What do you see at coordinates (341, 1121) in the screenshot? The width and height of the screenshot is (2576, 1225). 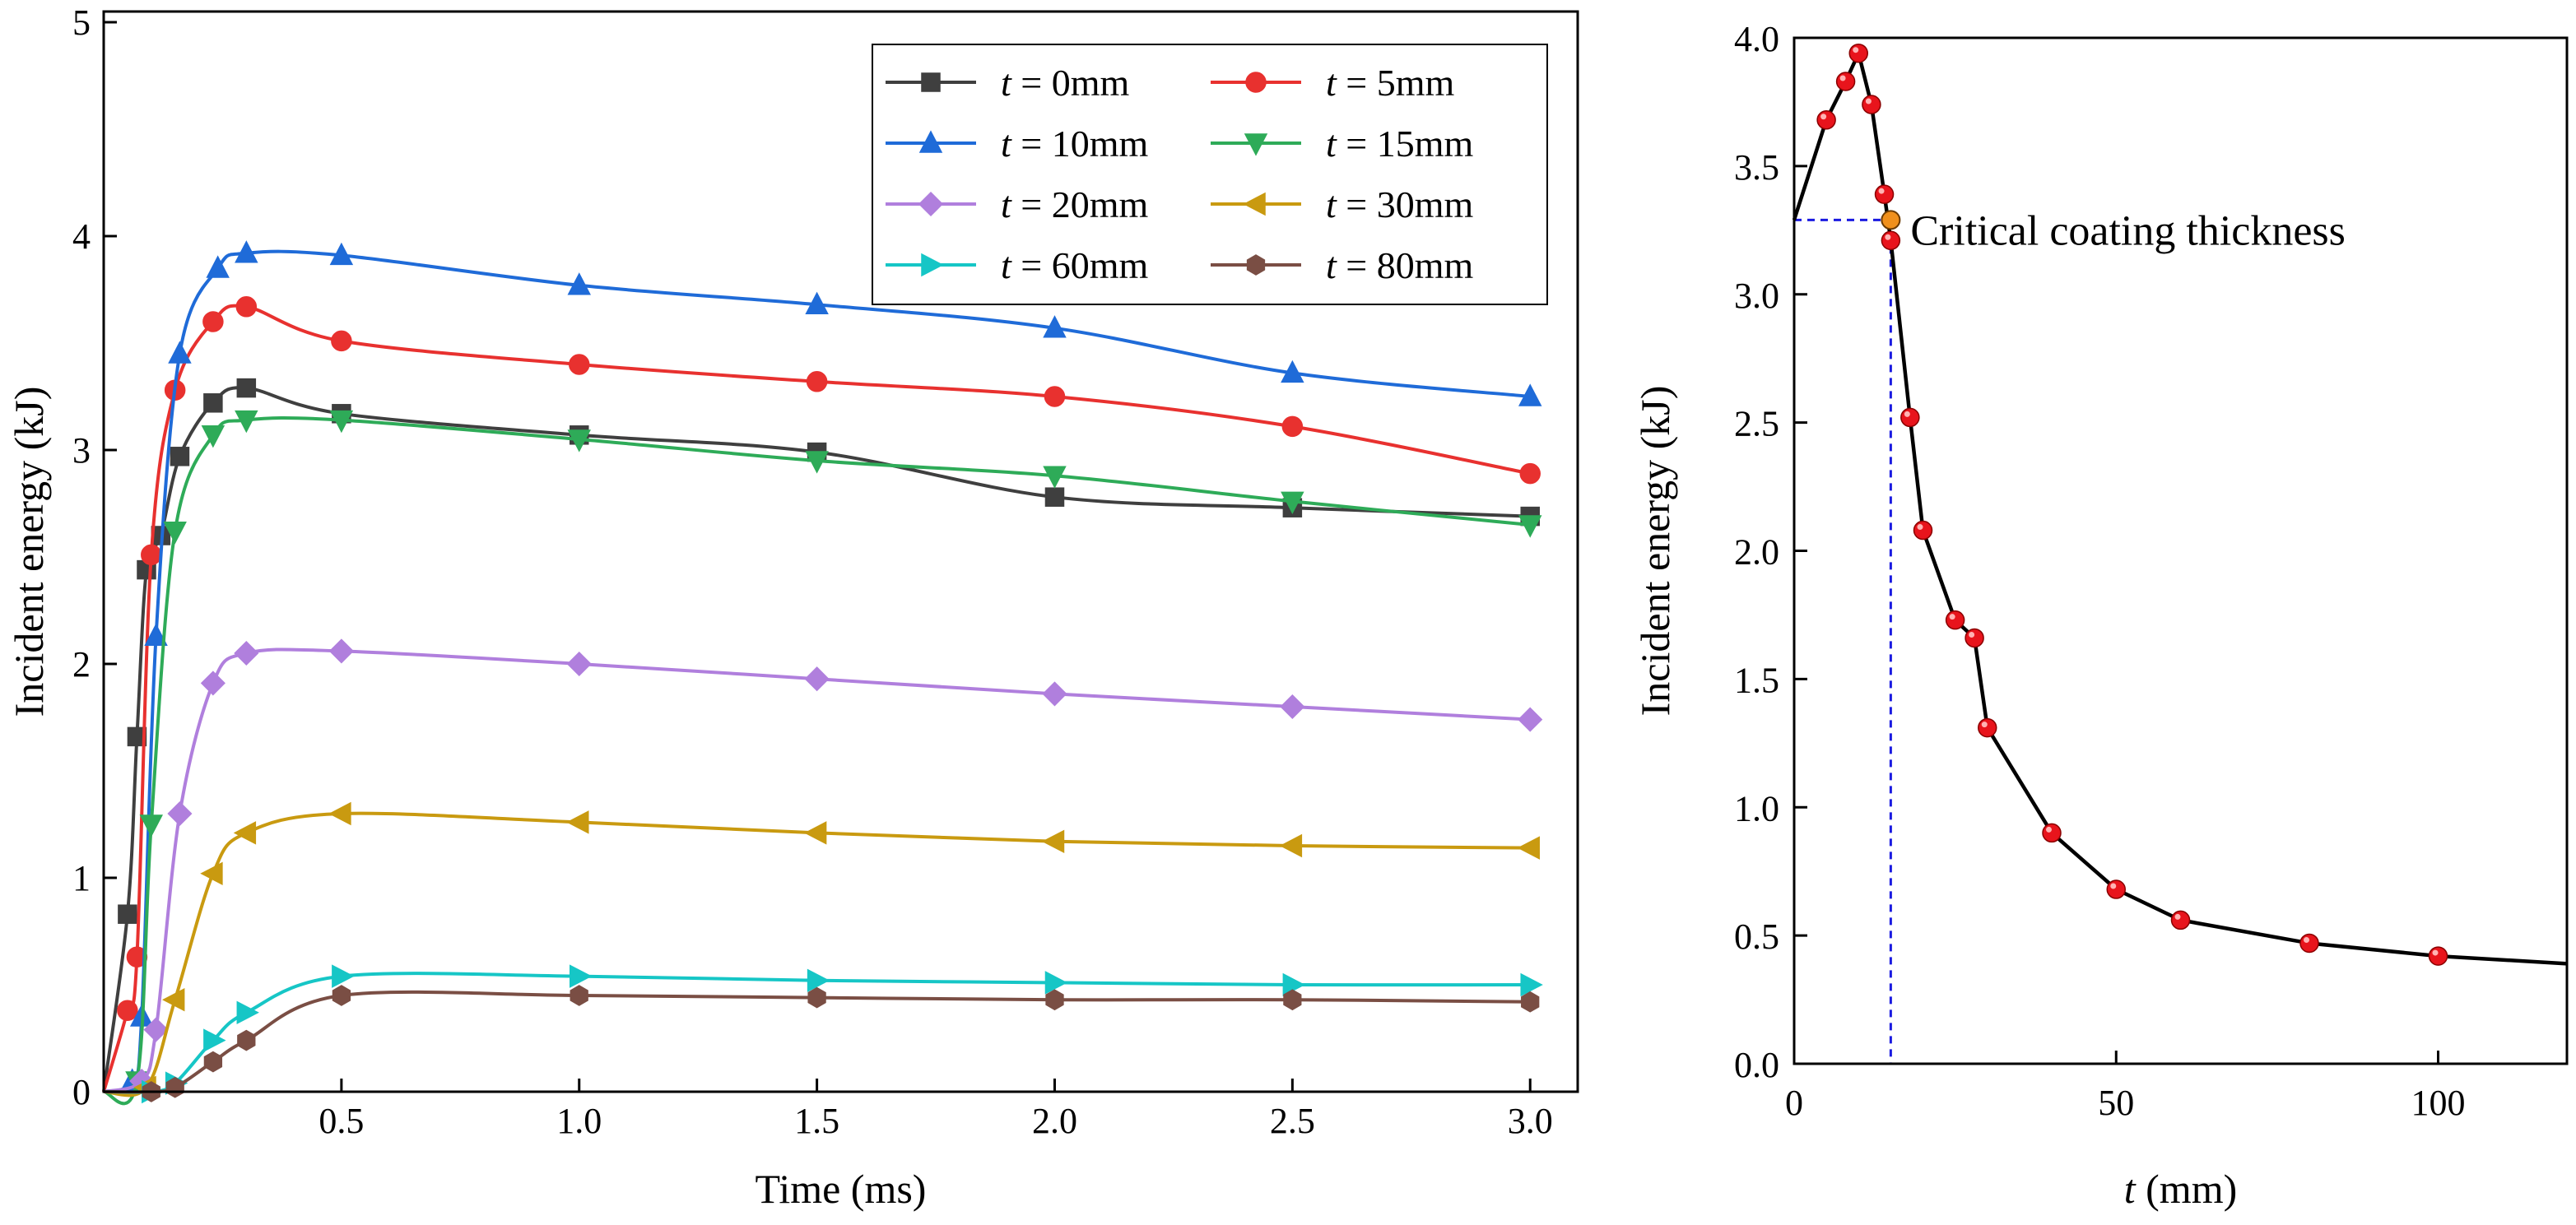 I see `left-x-tick-label-0: 0.5` at bounding box center [341, 1121].